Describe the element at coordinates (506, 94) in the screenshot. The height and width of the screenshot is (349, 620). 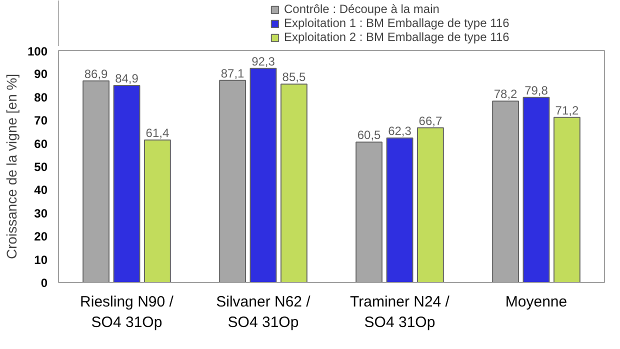
I see `data-label: 78,2` at that location.